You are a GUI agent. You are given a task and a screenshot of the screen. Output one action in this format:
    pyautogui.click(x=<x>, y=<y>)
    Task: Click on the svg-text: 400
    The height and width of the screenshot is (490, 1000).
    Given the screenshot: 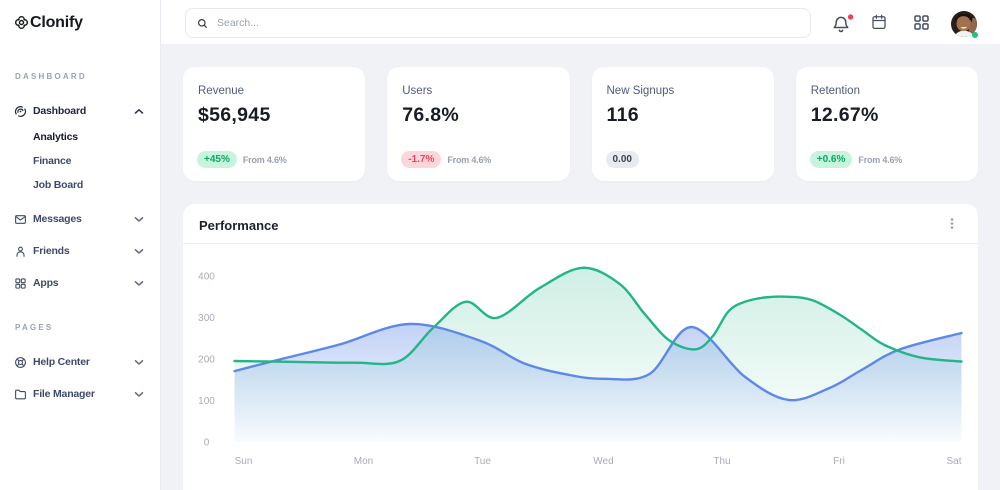 What is the action you would take?
    pyautogui.click(x=206, y=277)
    